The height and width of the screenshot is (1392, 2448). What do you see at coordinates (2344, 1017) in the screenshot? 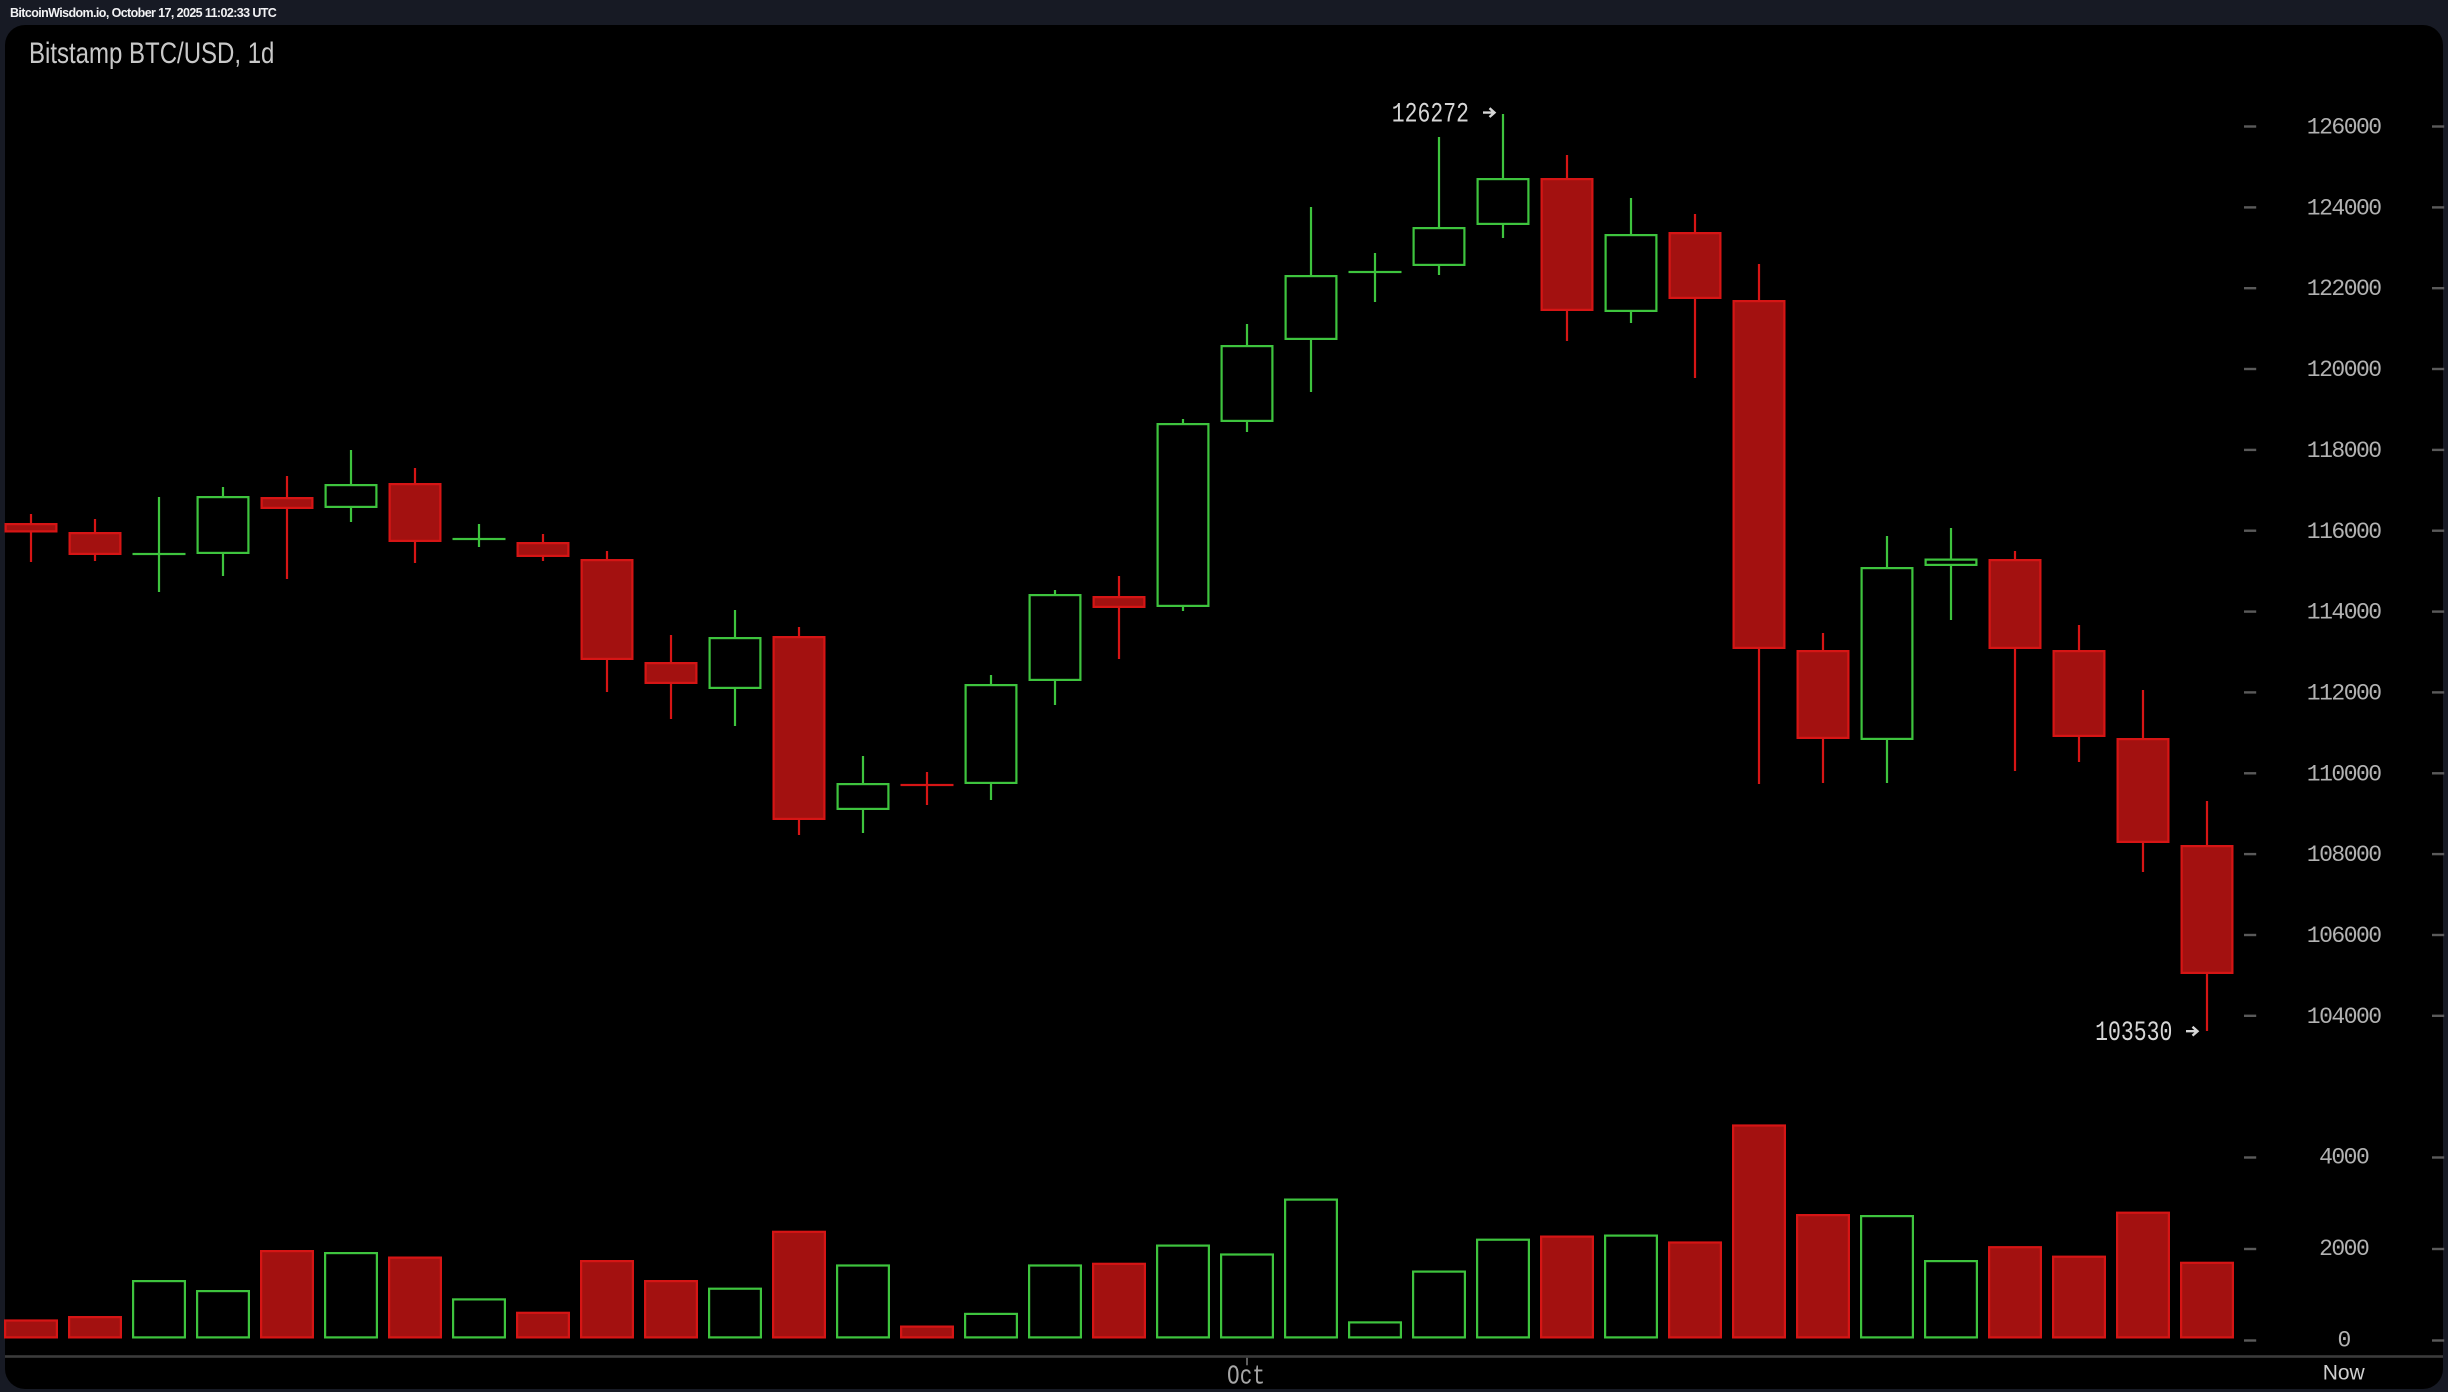
I see `svg-text: 104000` at bounding box center [2344, 1017].